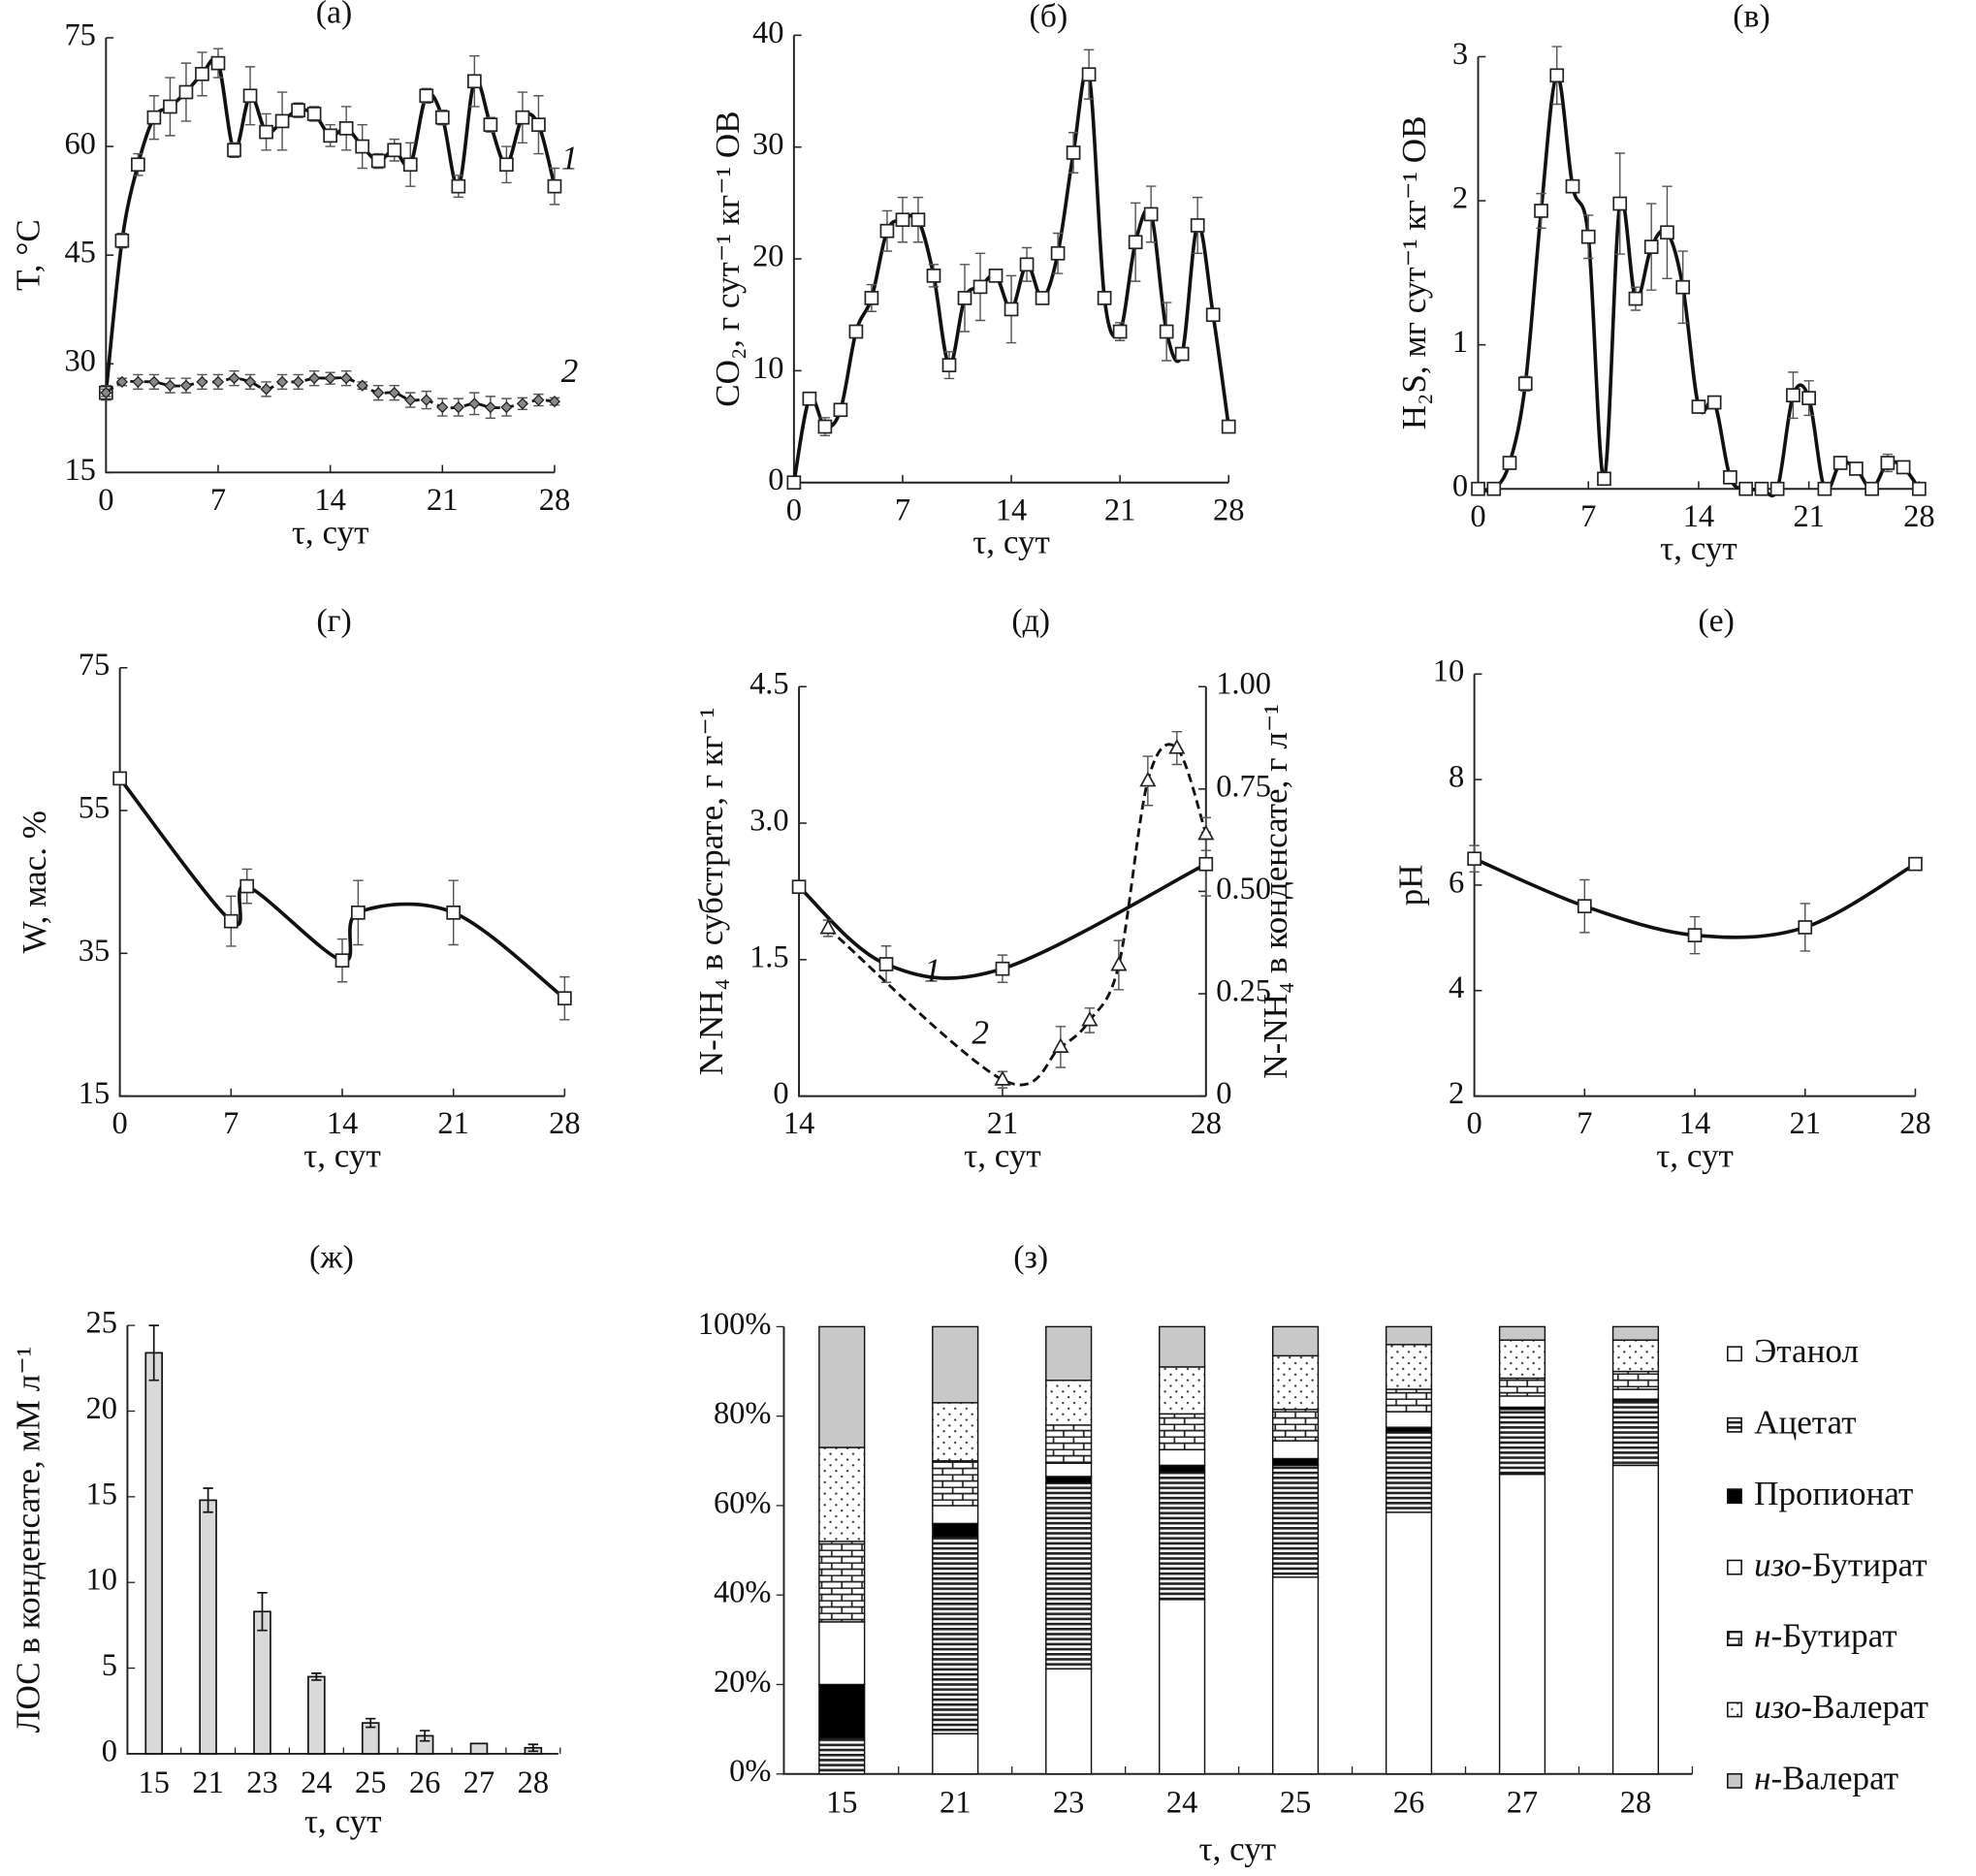 This screenshot has width=1976, height=1876. What do you see at coordinates (478, 1782) in the screenshot?
I see `x-tick-label: 27` at bounding box center [478, 1782].